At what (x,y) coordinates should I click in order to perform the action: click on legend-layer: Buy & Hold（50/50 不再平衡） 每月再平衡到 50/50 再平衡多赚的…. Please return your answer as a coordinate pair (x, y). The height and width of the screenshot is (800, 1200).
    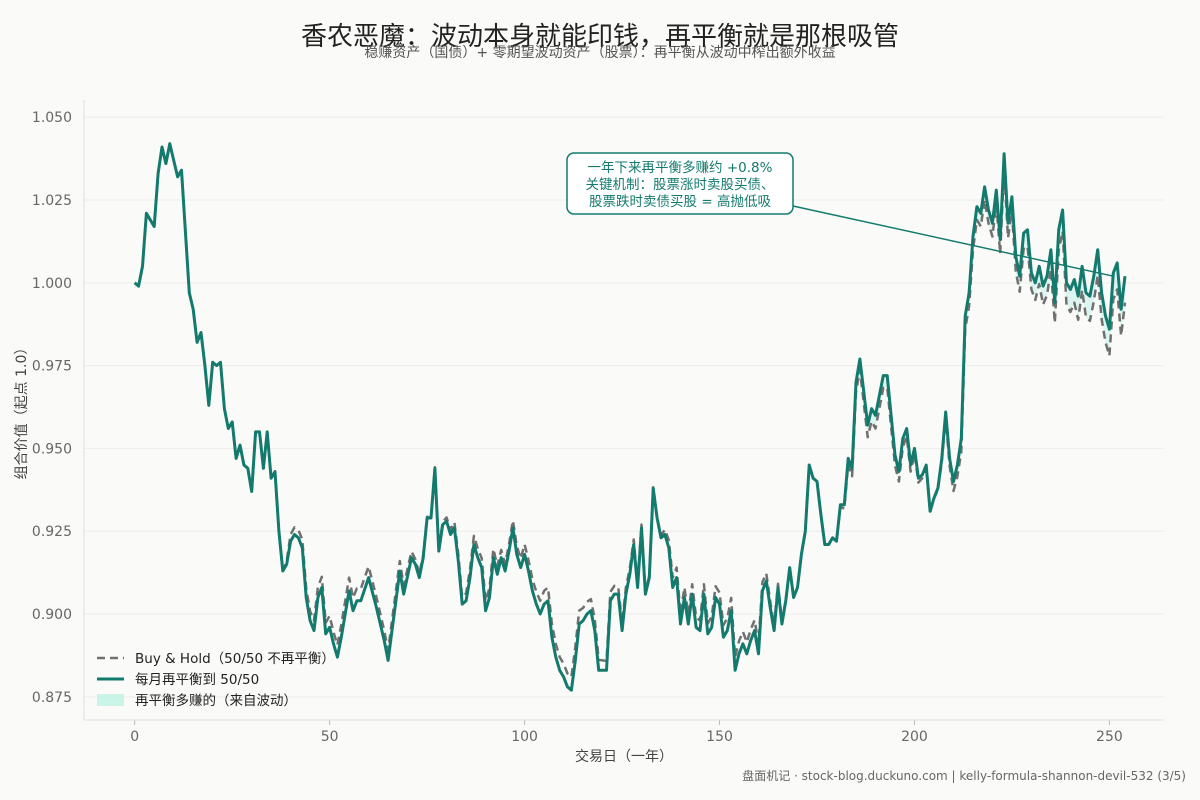
    Looking at the image, I should click on (216, 680).